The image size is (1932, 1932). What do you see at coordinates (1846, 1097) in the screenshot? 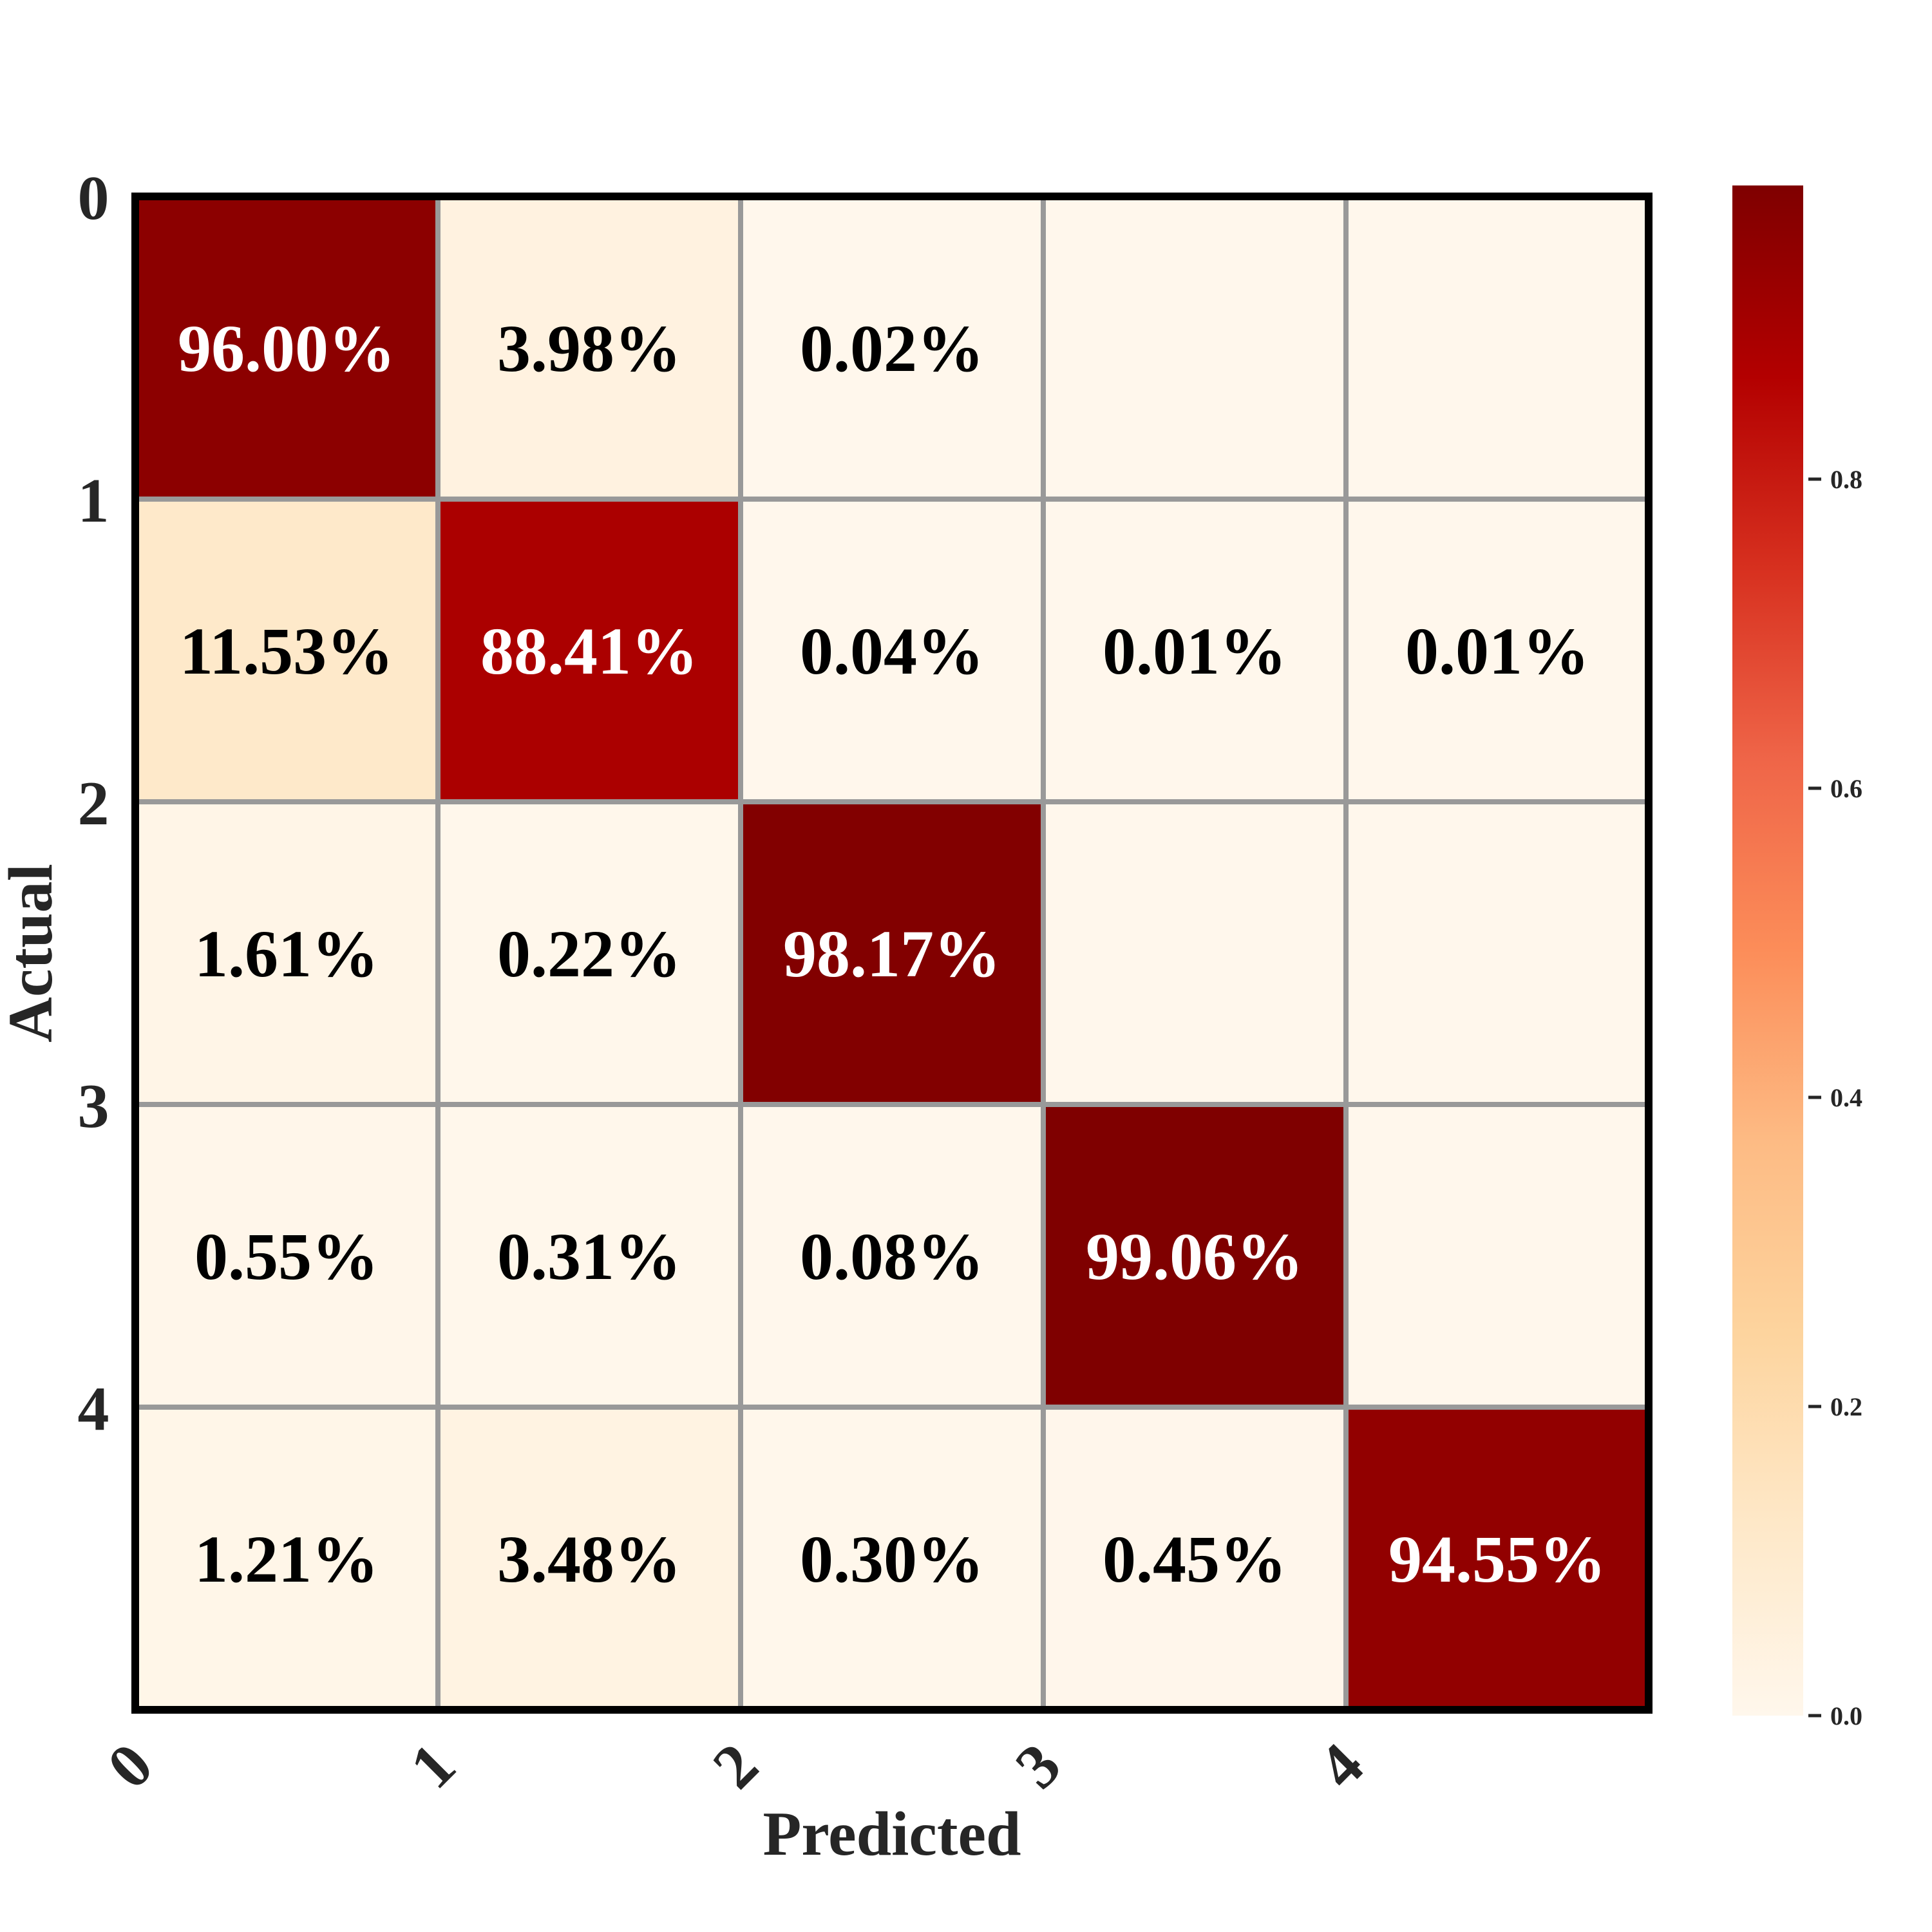
I see `colorbar-tick-label-2: 0.4` at bounding box center [1846, 1097].